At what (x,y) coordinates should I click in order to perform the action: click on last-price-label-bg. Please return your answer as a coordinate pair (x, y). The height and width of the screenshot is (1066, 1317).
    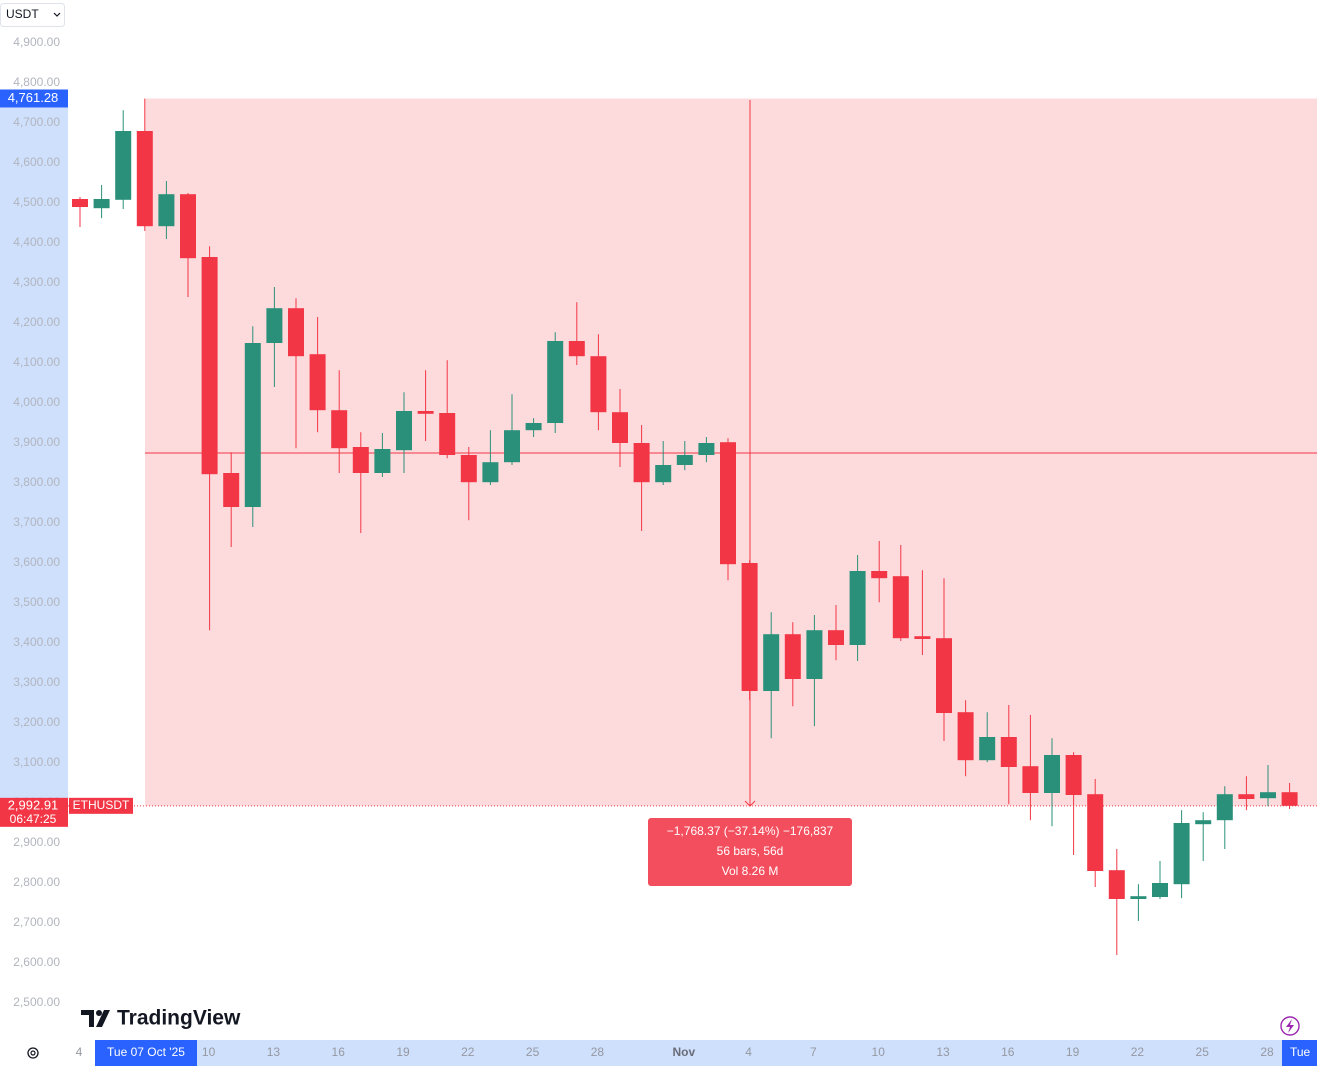
    Looking at the image, I should click on (34, 812).